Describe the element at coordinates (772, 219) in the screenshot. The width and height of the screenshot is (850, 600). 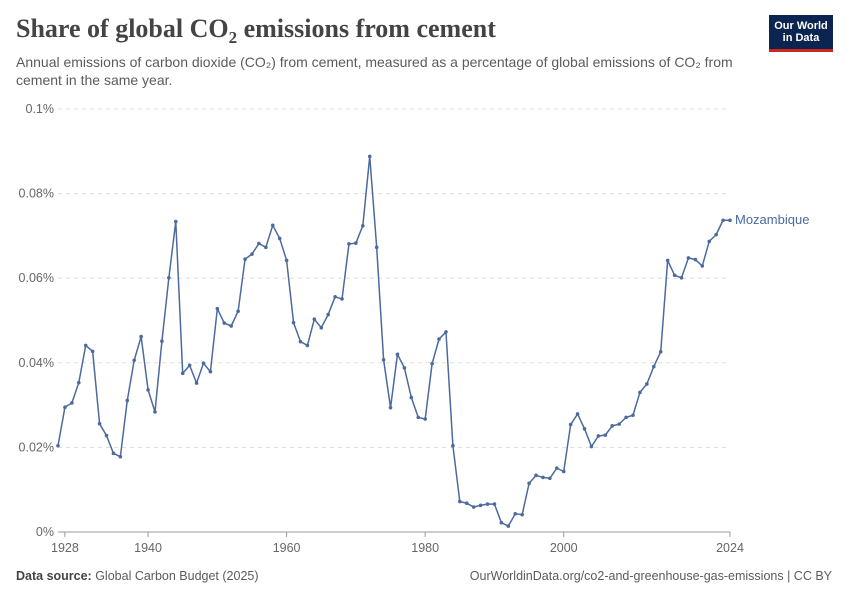
I see `series-label: Mozambique` at that location.